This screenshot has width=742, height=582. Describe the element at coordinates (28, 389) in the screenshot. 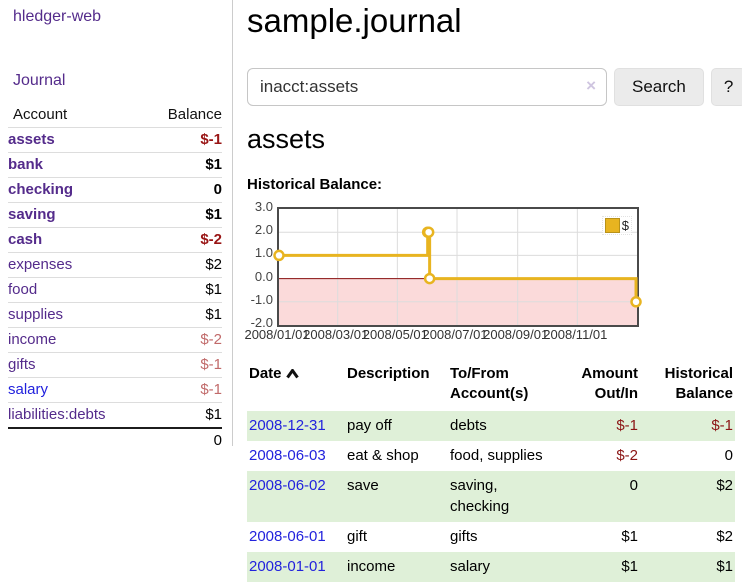

I see `account-link-salary: salary` at that location.